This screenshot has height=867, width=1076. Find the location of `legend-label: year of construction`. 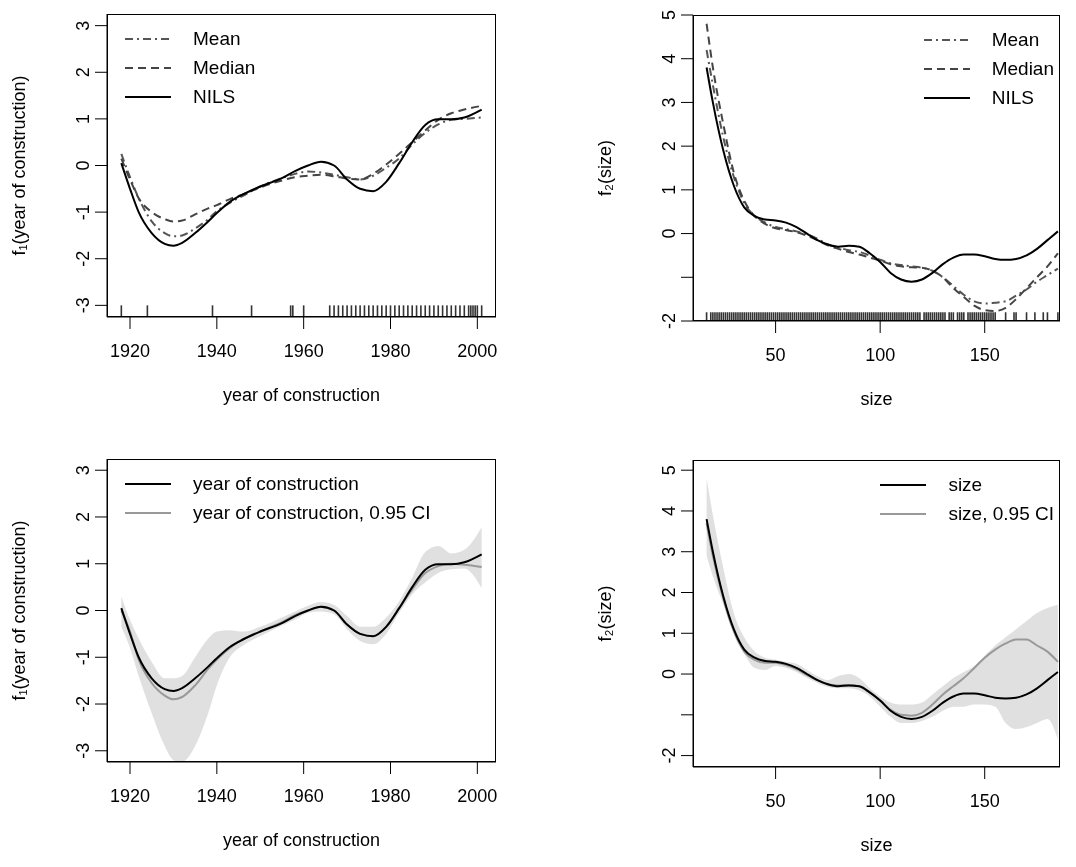

legend-label: year of construction is located at coordinates (276, 484).